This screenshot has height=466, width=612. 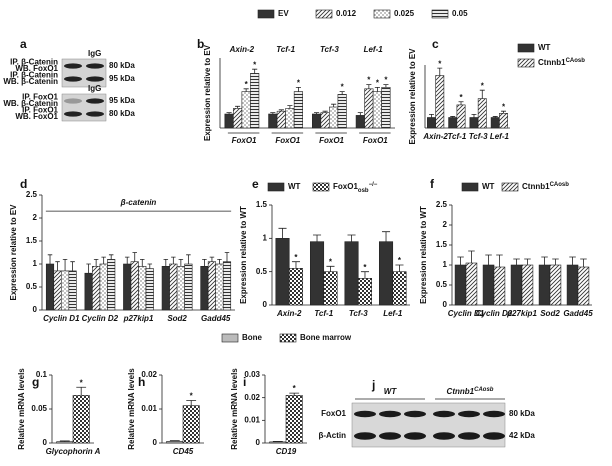 What do you see at coordinates (522, 413) in the screenshot?
I see `blot-kda: 80 kDa` at bounding box center [522, 413].